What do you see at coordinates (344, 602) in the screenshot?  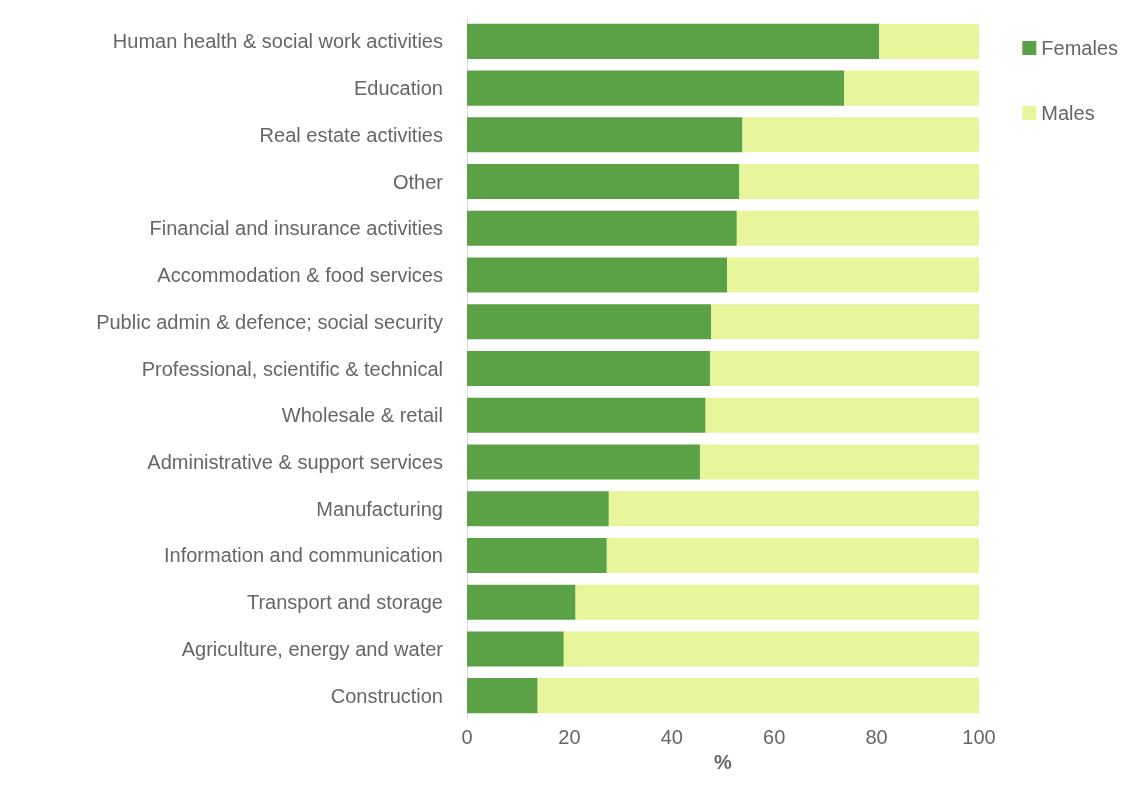 I see `y-tick-label: Transport and storage` at bounding box center [344, 602].